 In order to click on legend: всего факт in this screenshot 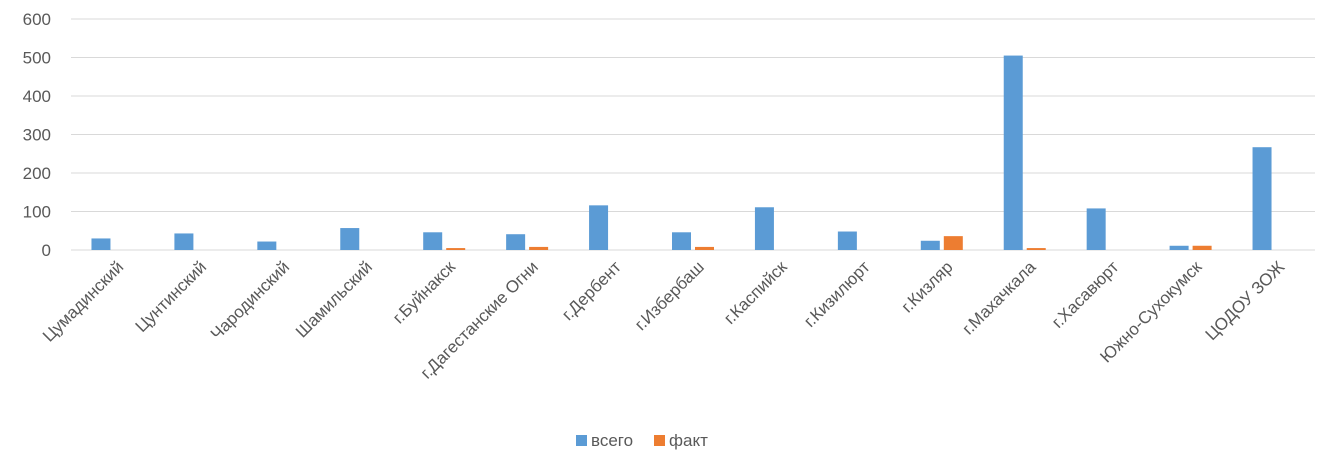, I will do `click(642, 440)`.